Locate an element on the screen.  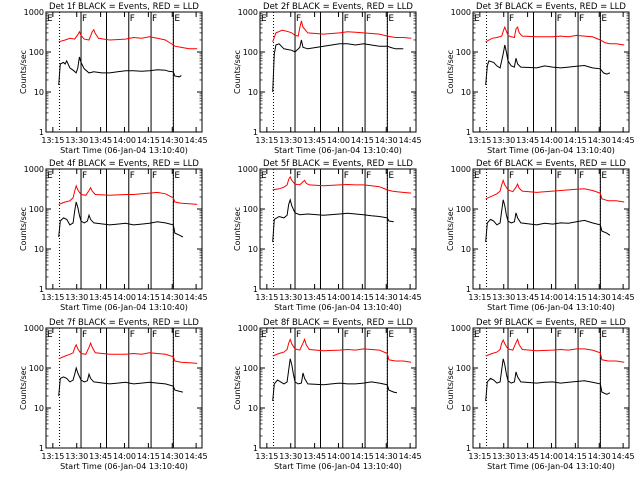
det-2-events-series-line is located at coordinates (338, 66).